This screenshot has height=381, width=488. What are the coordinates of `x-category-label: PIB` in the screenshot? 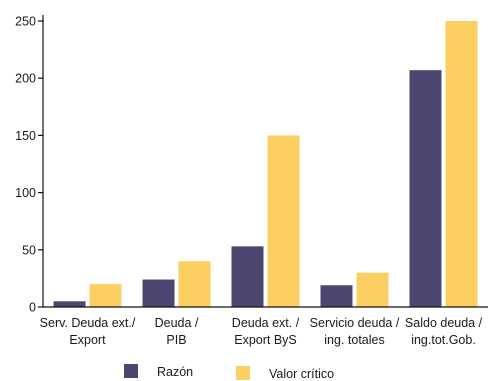 It's located at (176, 340).